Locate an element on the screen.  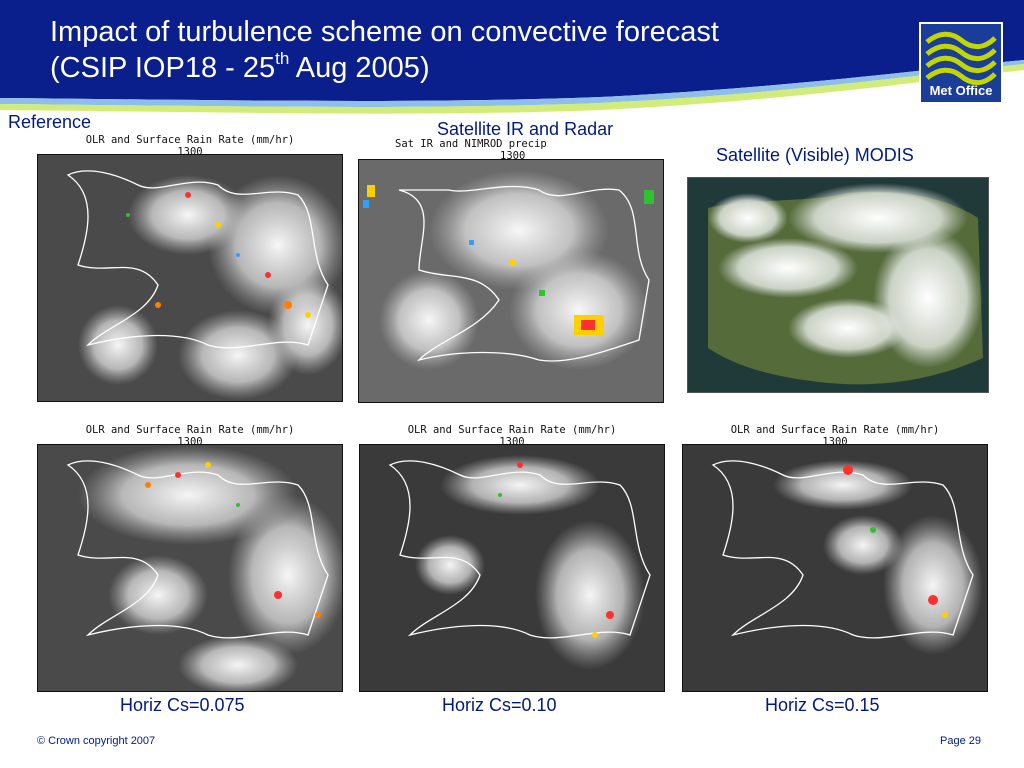
copyright-footer: © Crown copyright 2007 is located at coordinates (96, 741).